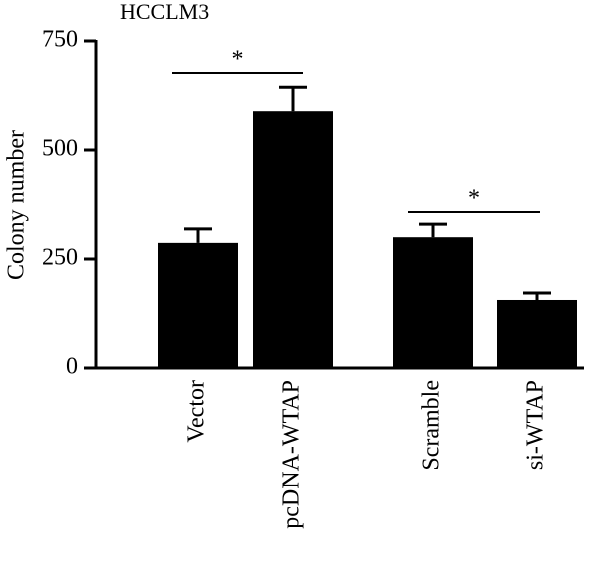 This screenshot has width=600, height=585. I want to click on x-tick-label: Scramble, so click(432, 425).